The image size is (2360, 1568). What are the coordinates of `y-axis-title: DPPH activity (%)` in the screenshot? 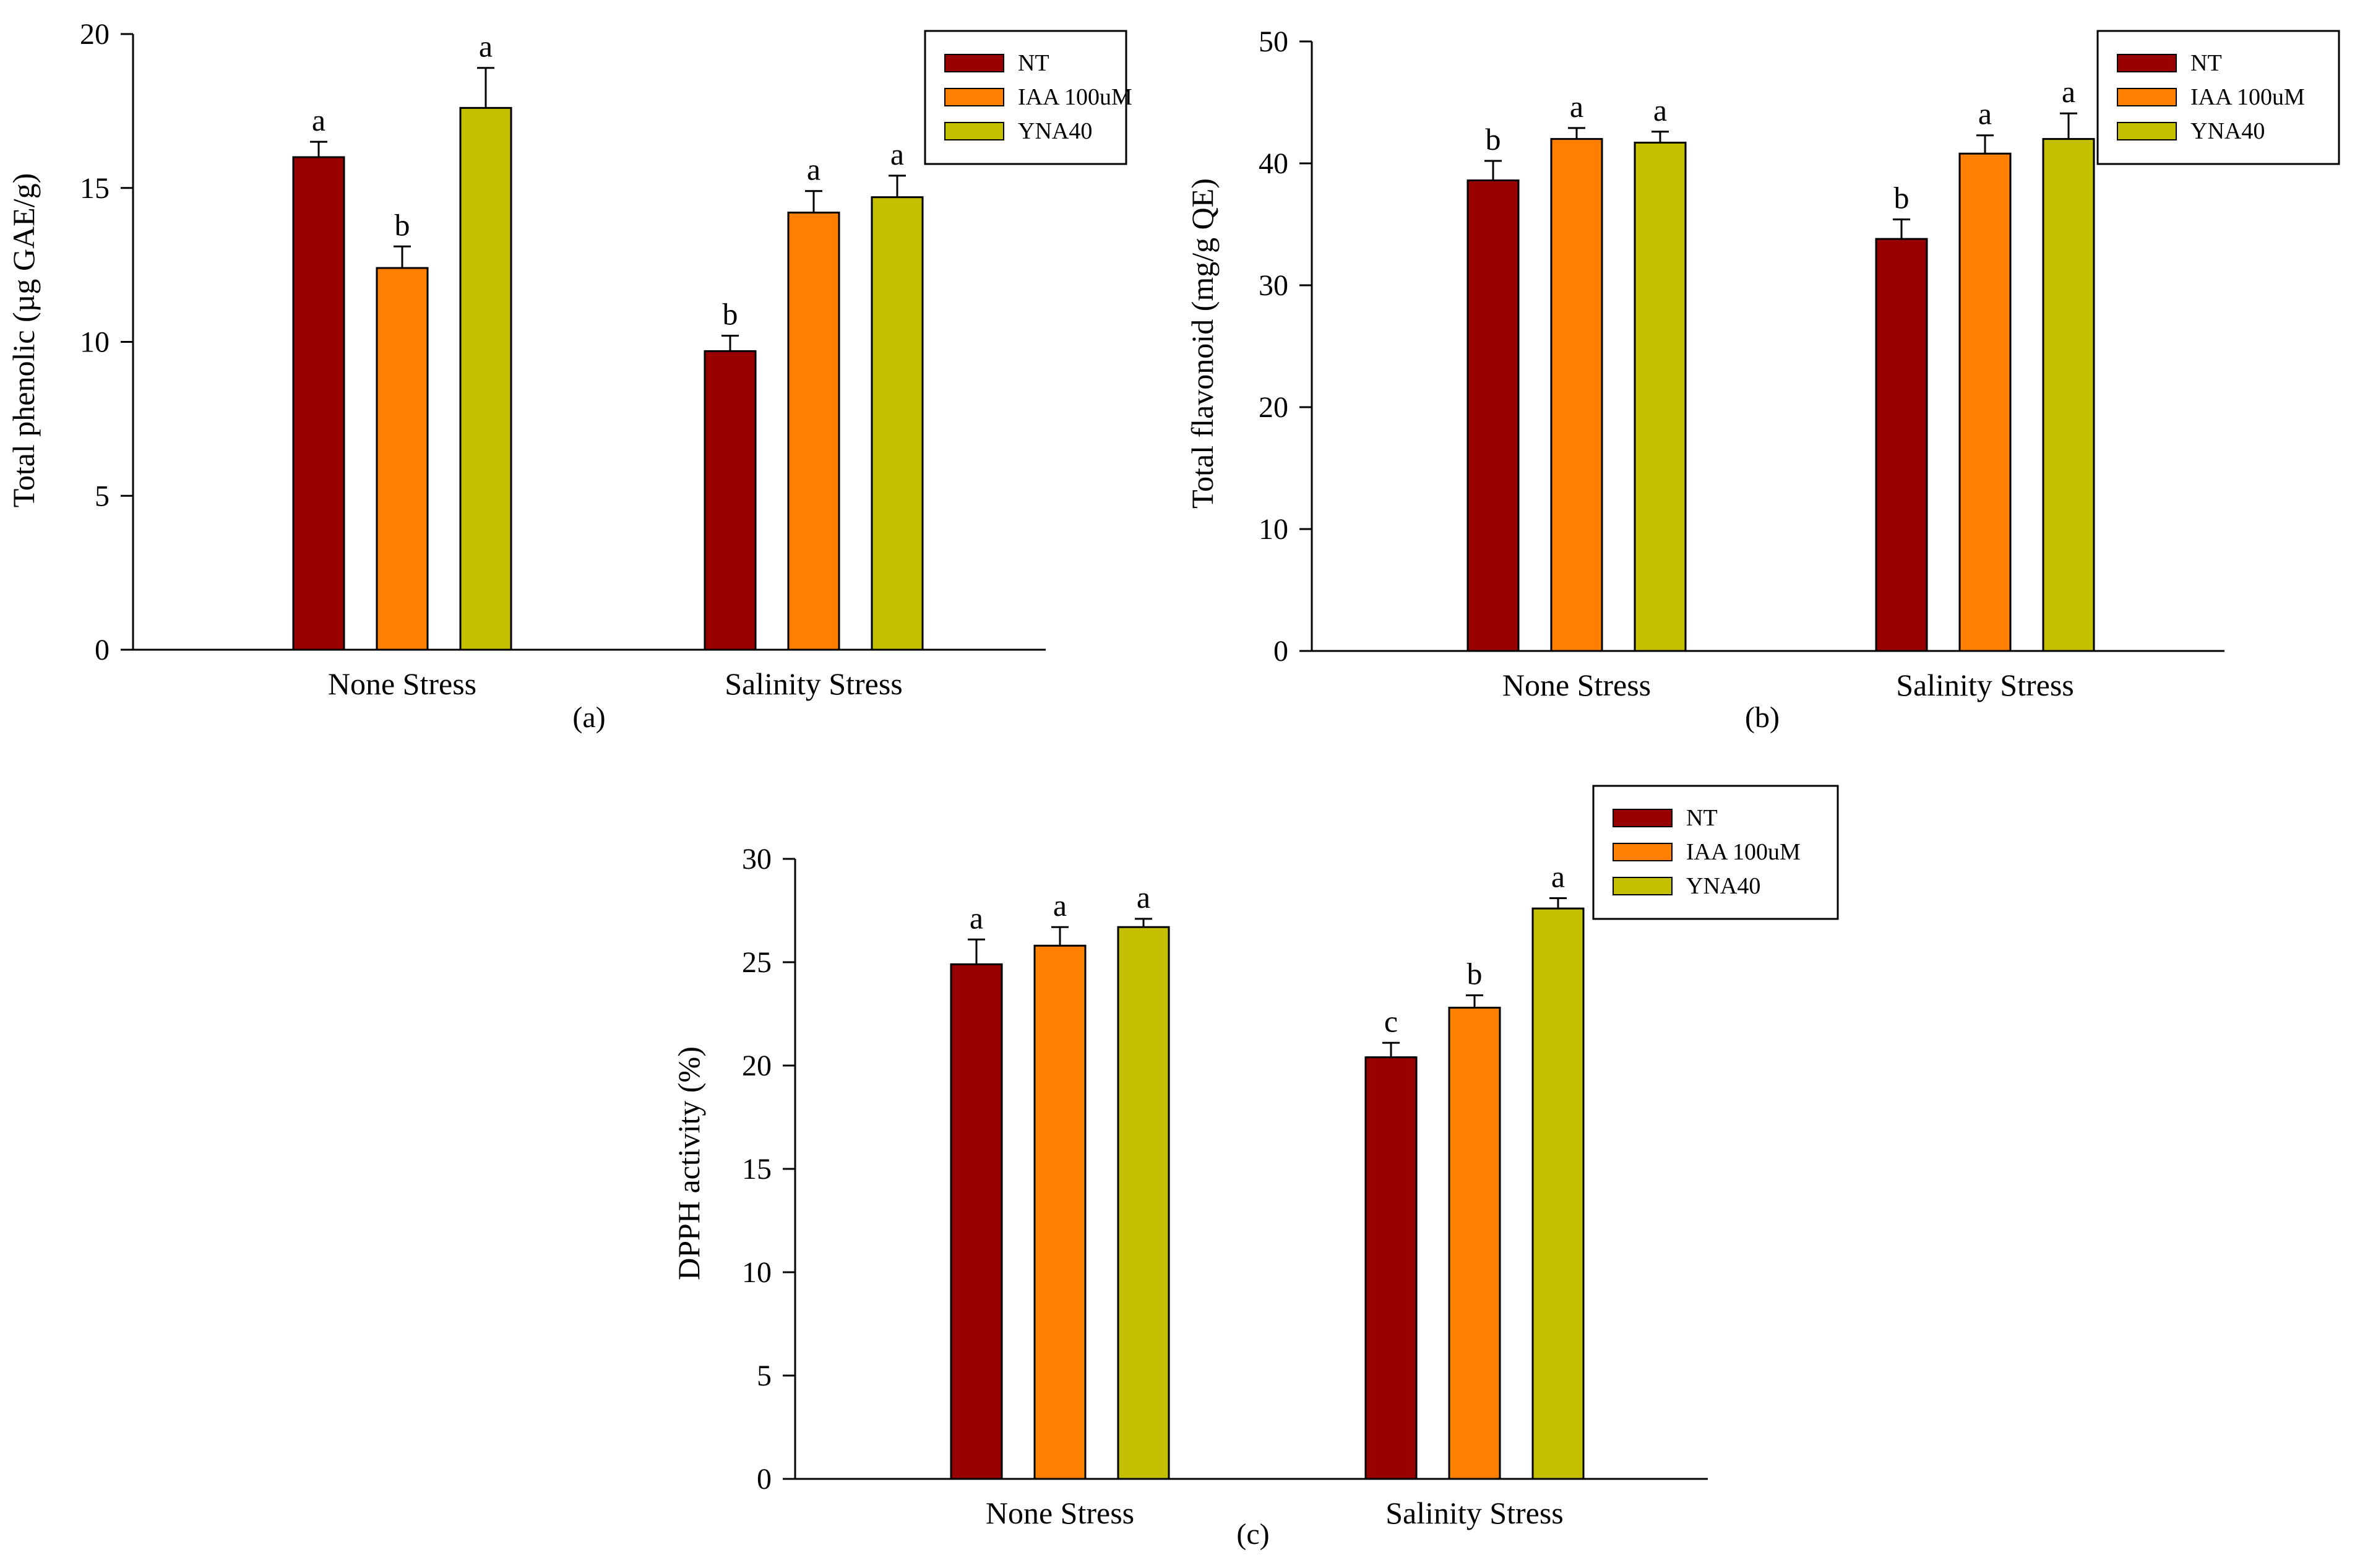 It's located at (689, 1163).